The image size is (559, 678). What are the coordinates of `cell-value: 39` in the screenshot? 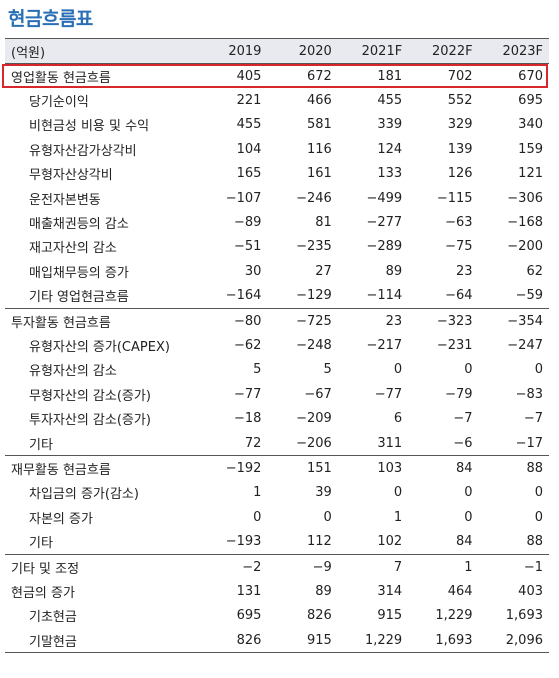 It's located at (323, 493).